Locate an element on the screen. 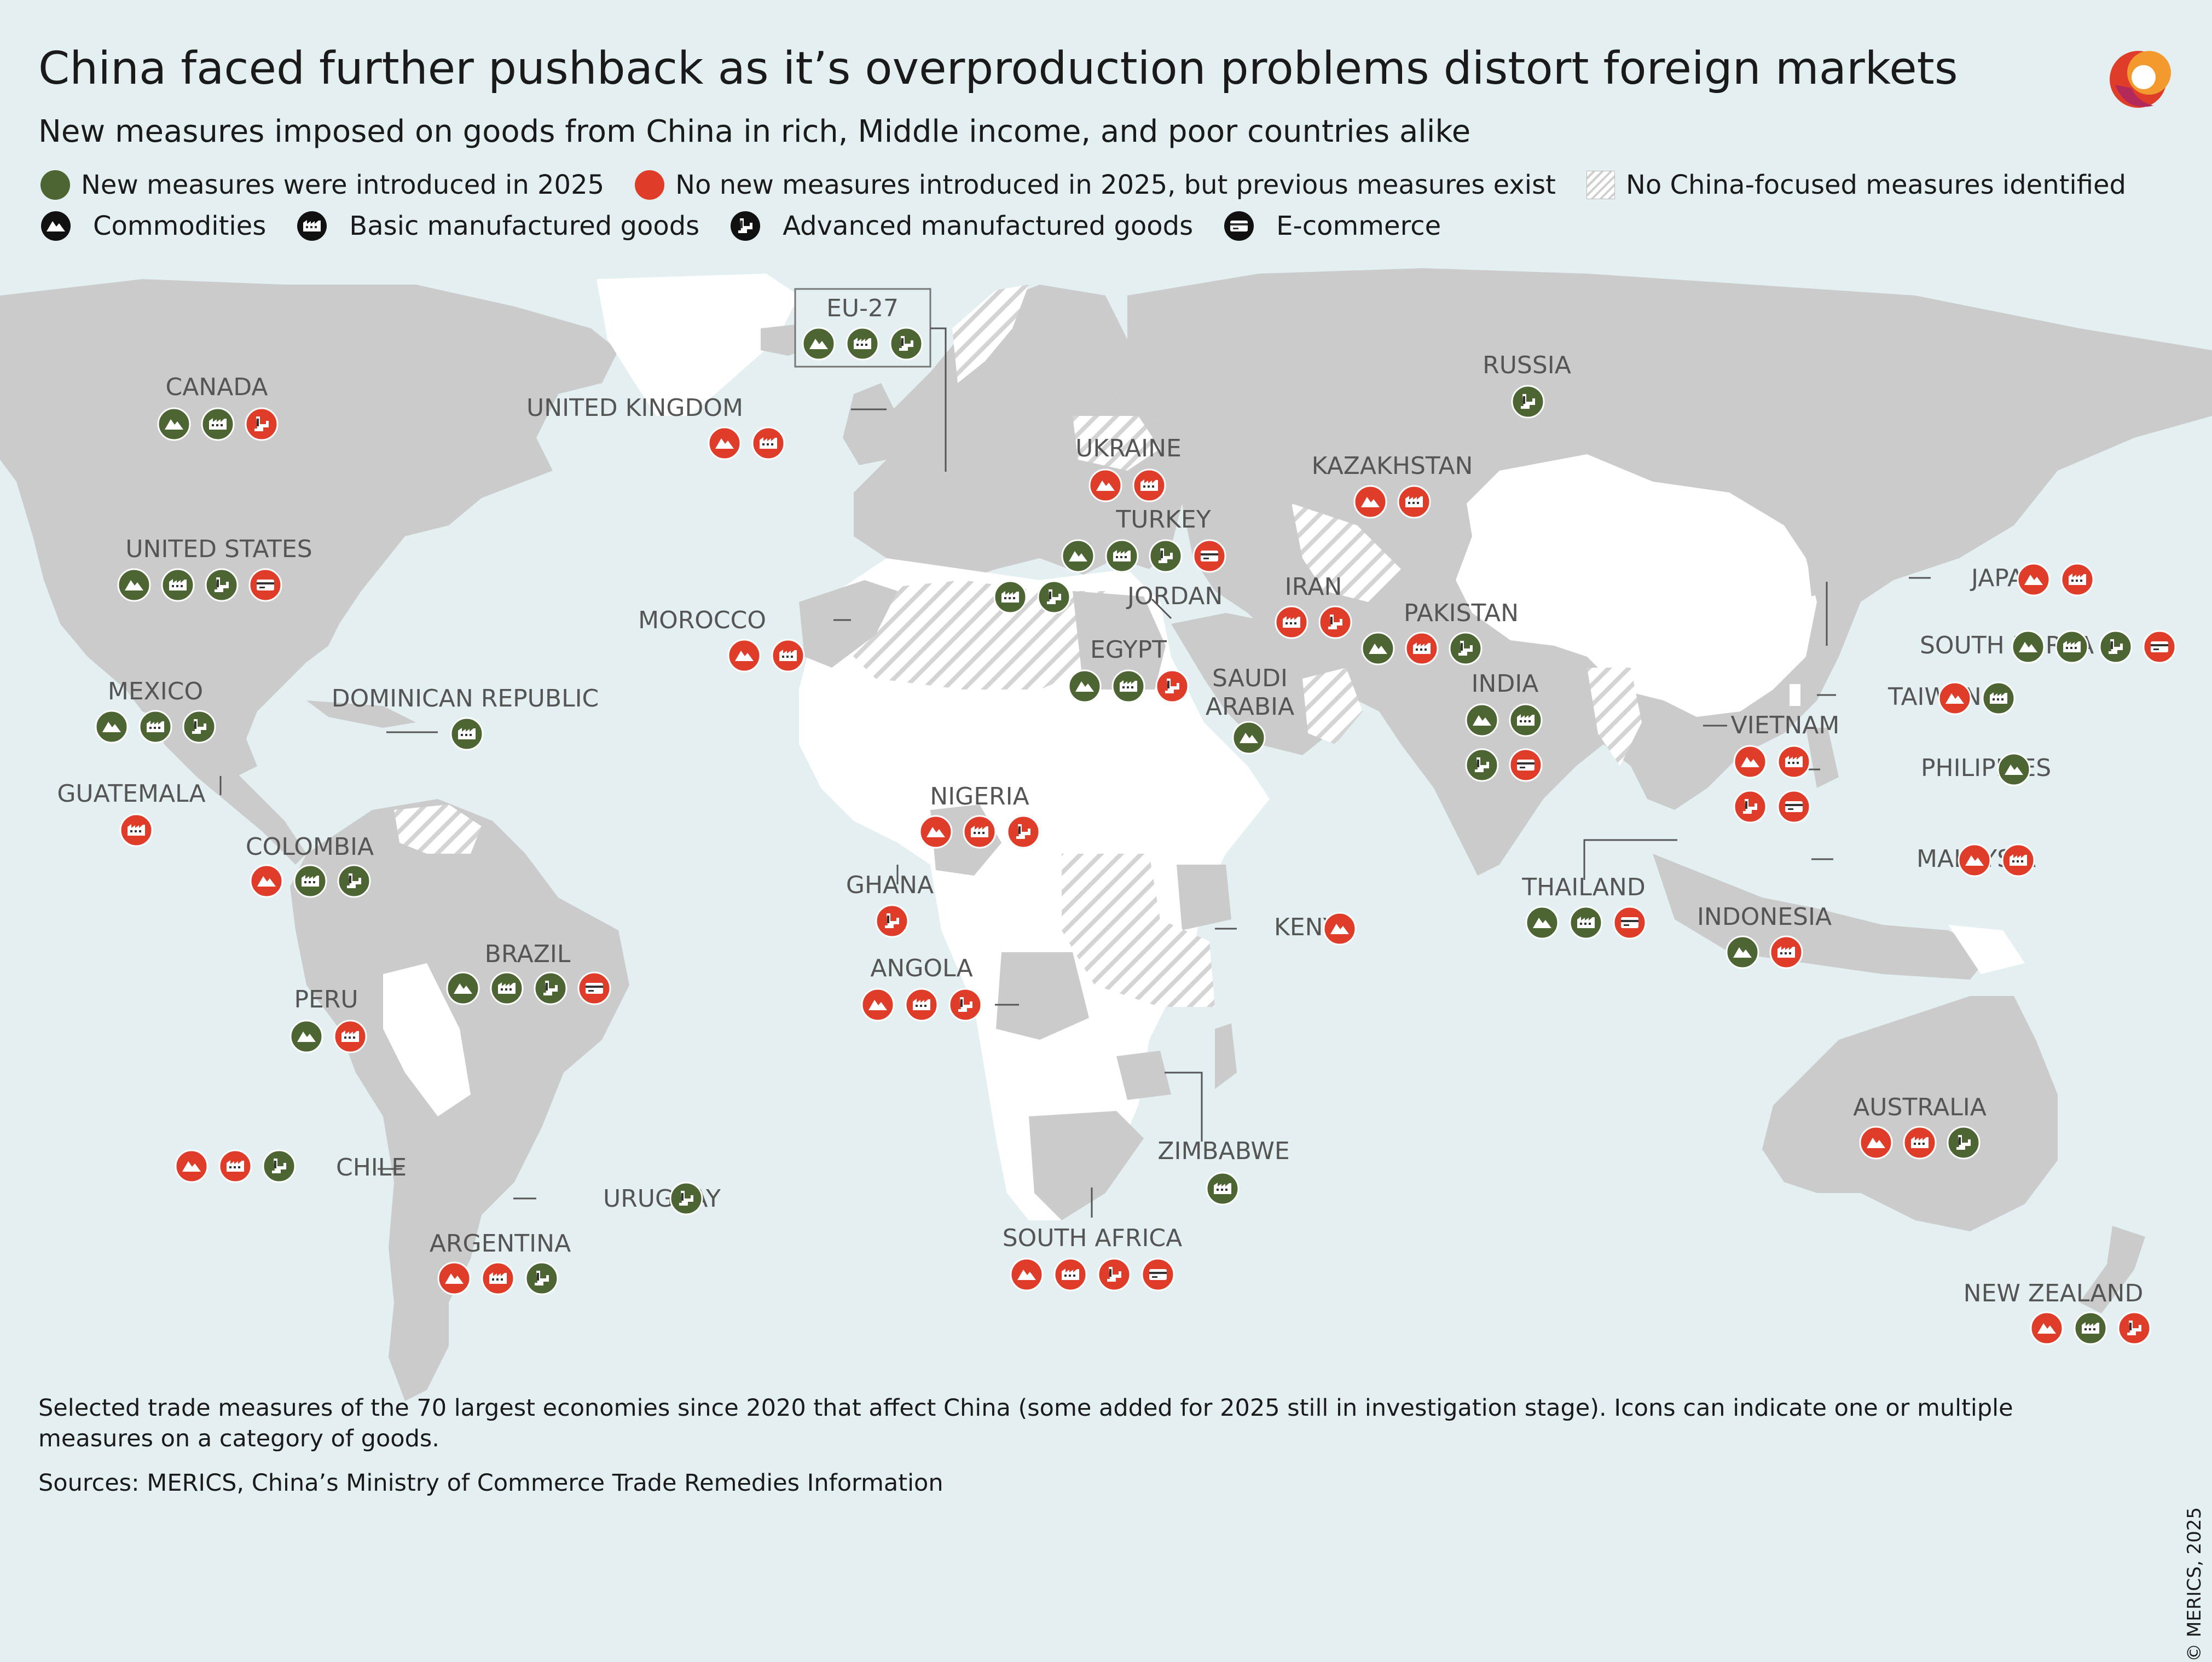  country-label: RUSSIA is located at coordinates (1527, 365).